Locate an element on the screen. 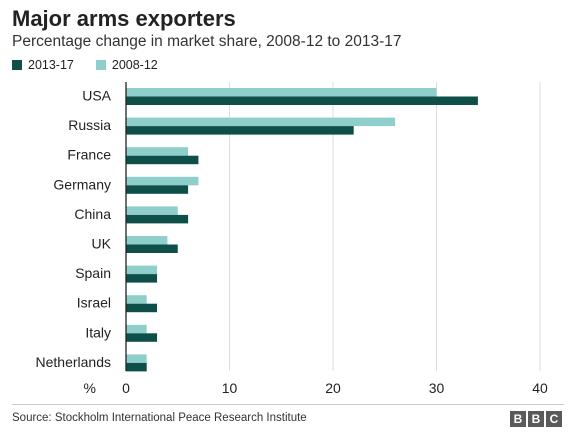  category-label: Germany is located at coordinates (82, 184).